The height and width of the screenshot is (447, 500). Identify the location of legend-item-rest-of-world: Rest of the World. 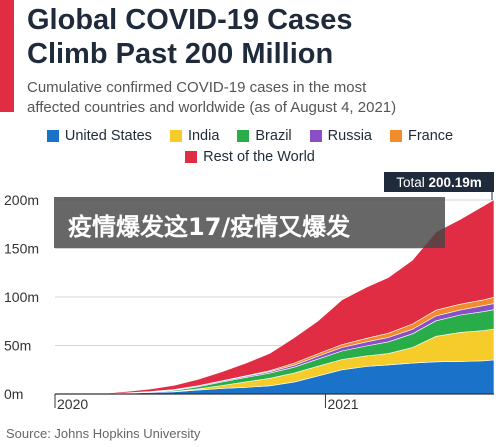
(250, 157).